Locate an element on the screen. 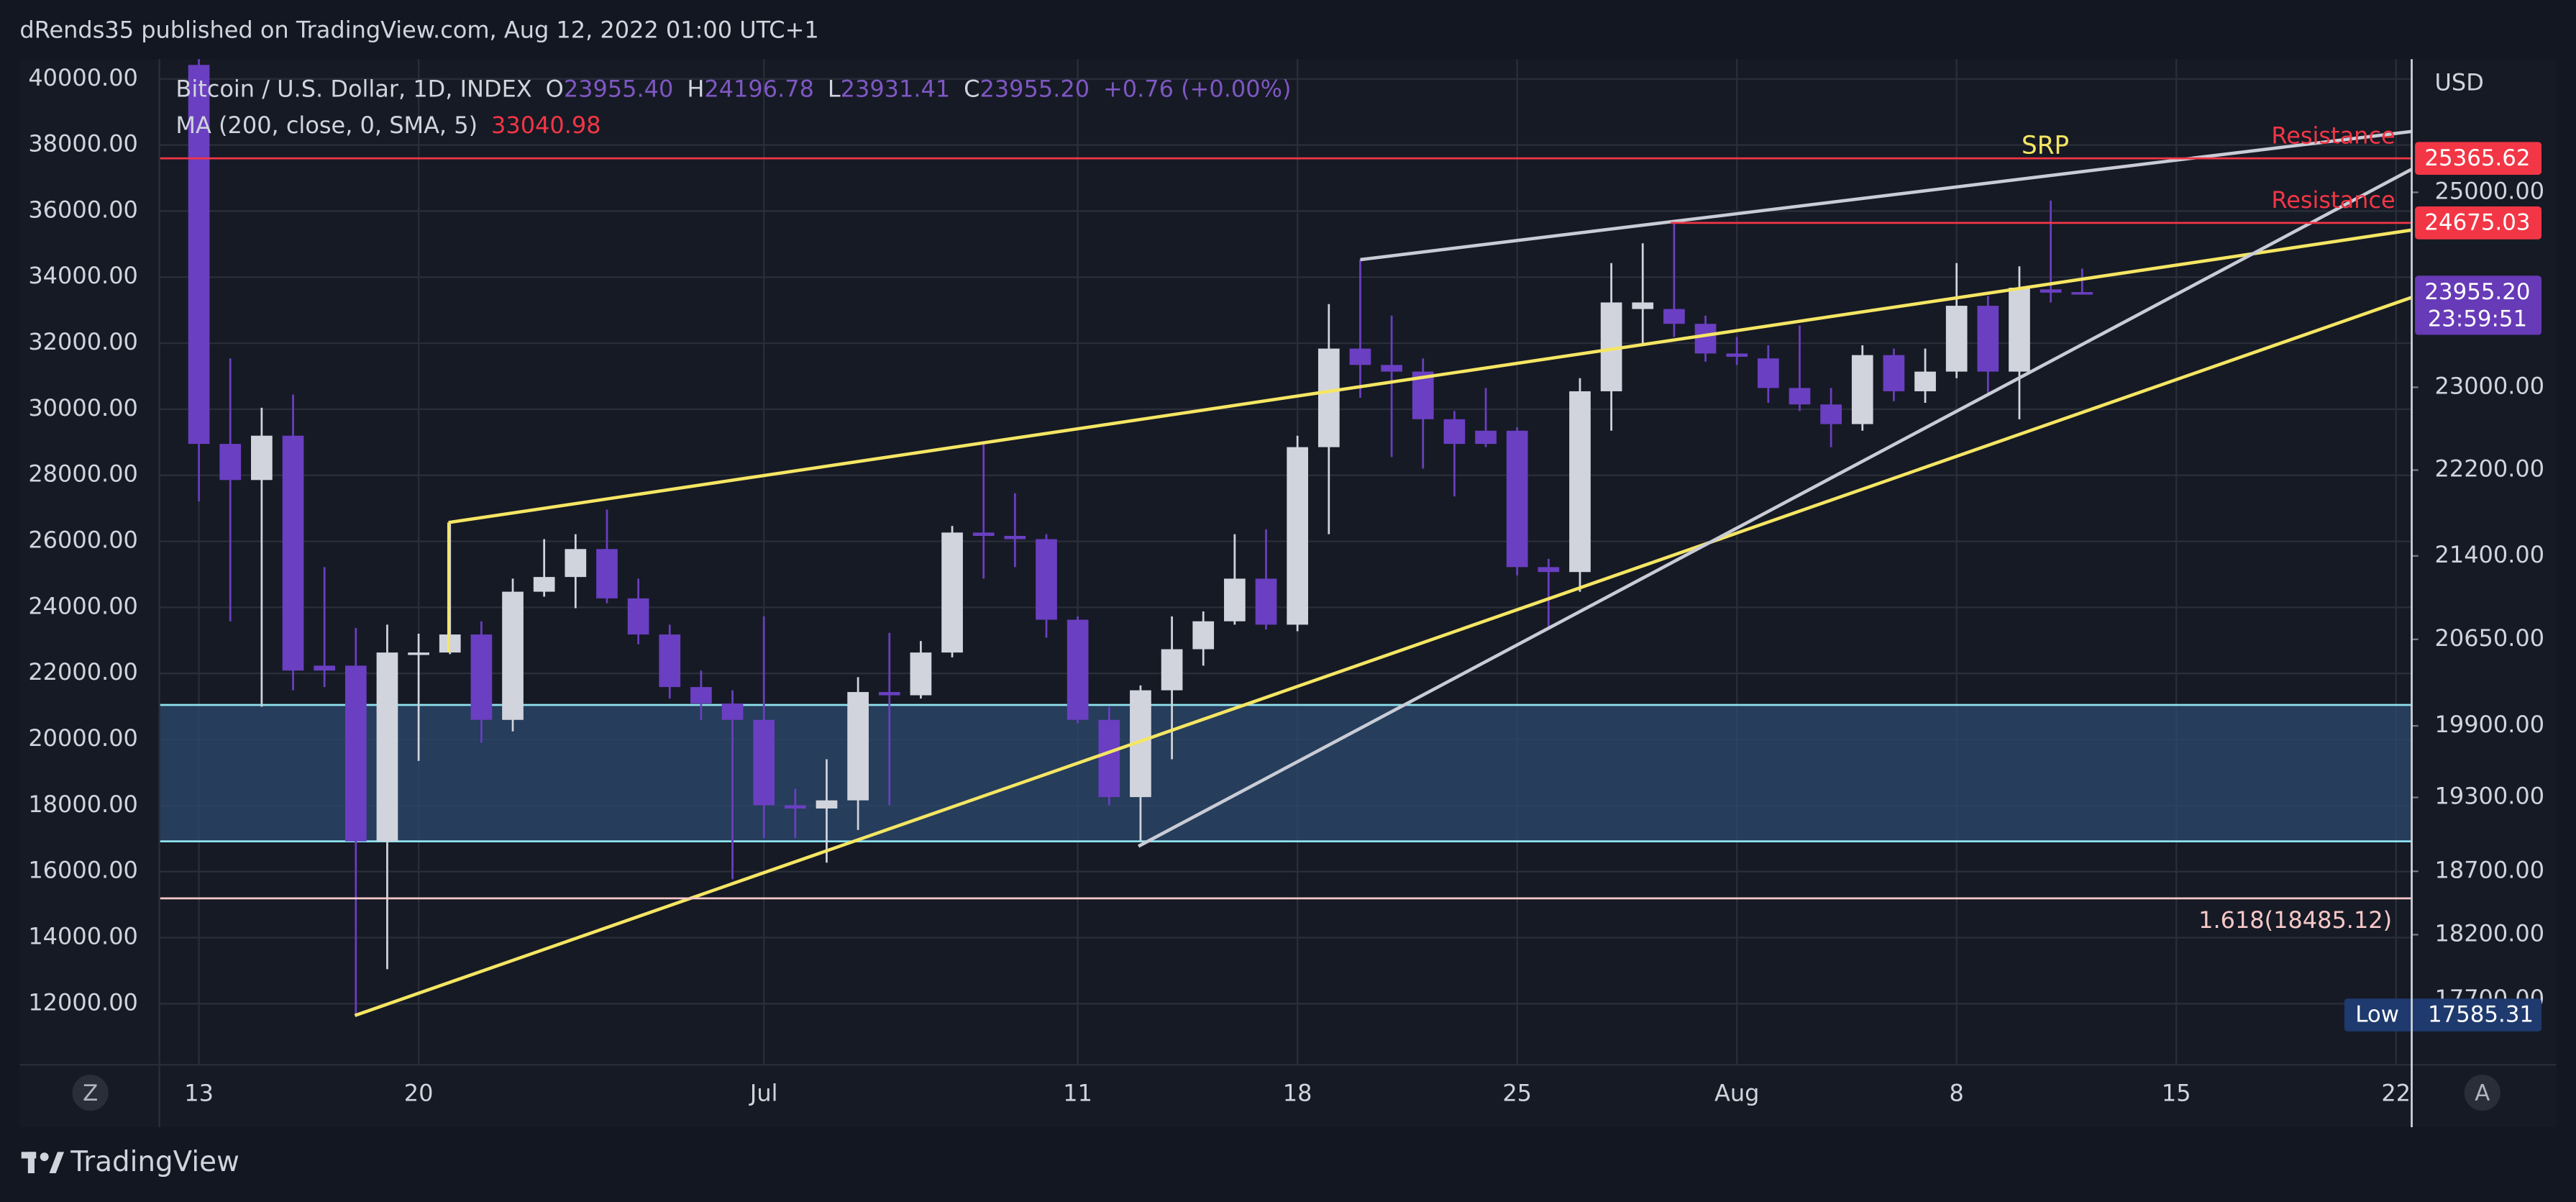  x-tick-label: 15 is located at coordinates (2176, 1093).